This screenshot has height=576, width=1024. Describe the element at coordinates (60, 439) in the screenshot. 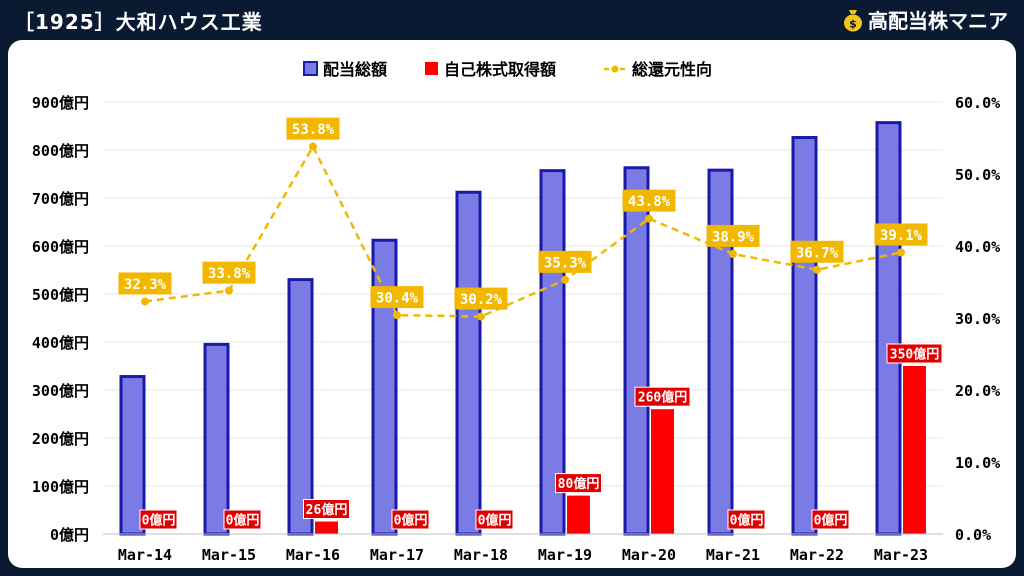

I see `y-left-tick-label: 200億円` at that location.